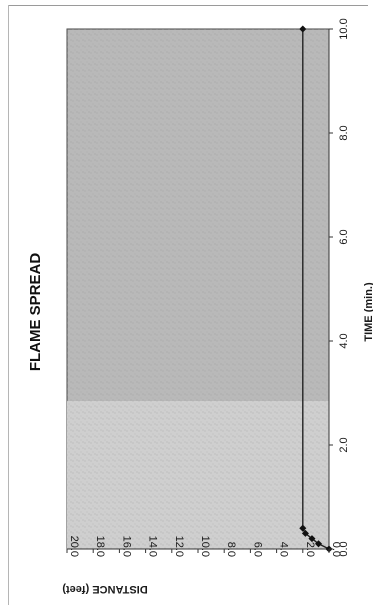  I want to click on x-tick-label: 2.0, so click(344, 444).